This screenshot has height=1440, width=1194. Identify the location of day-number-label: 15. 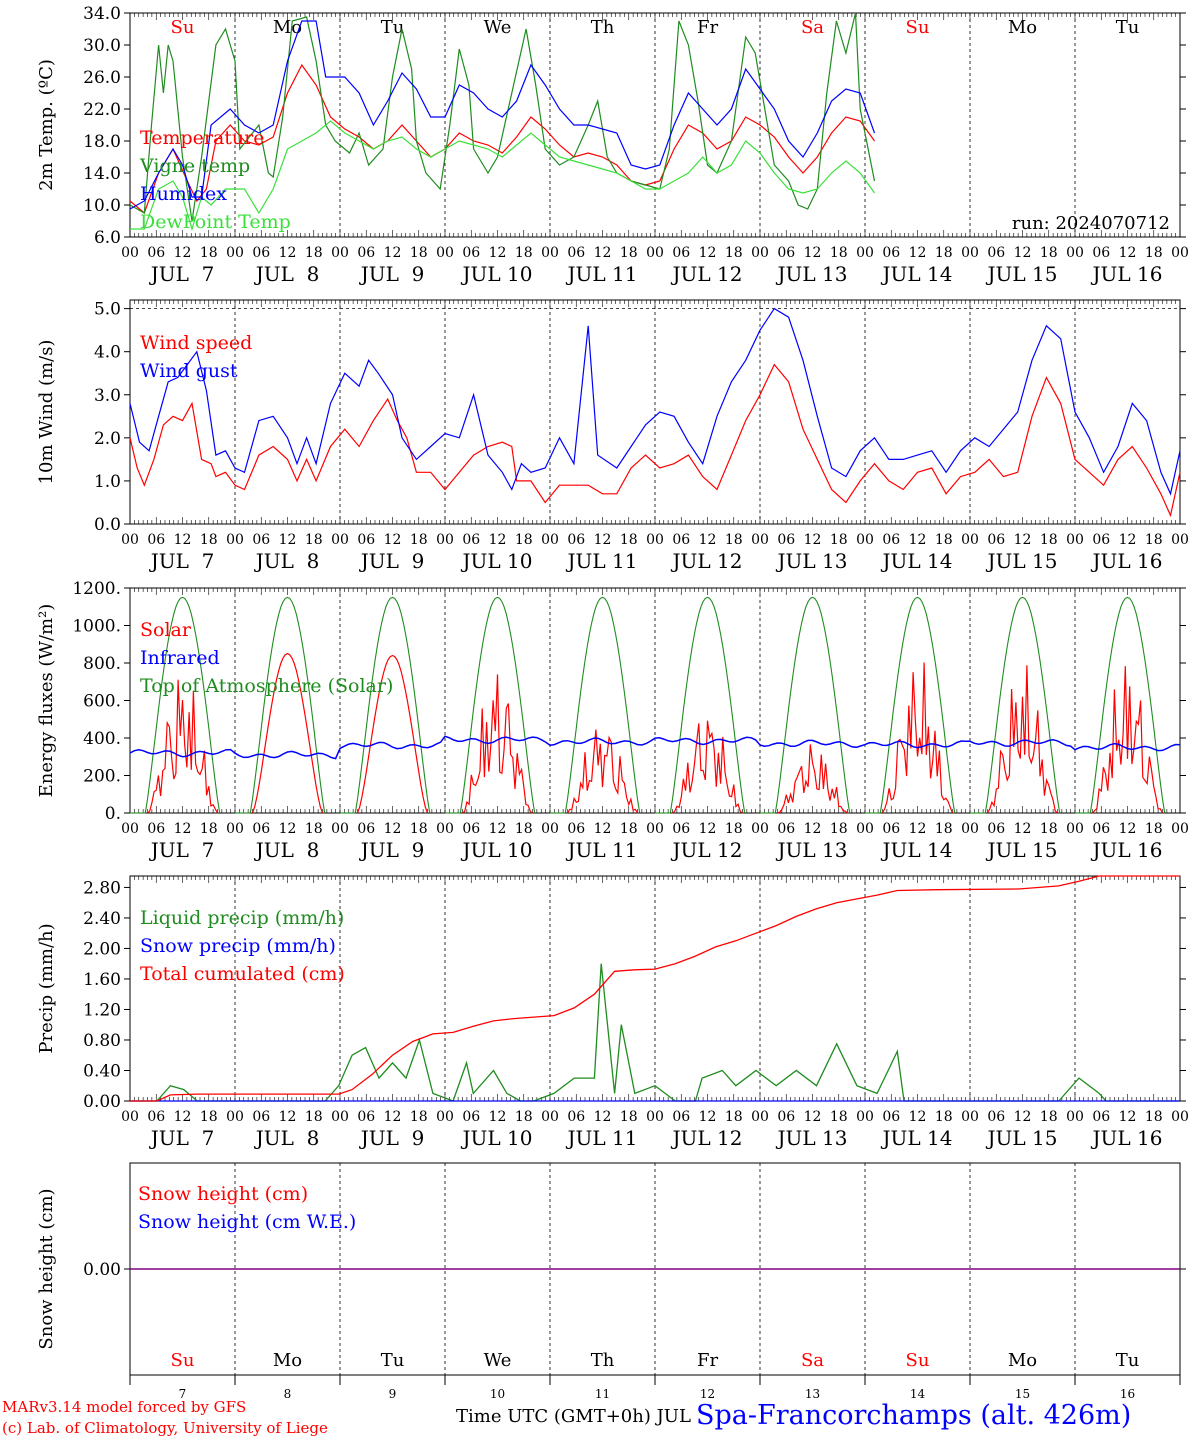
(1022, 1394).